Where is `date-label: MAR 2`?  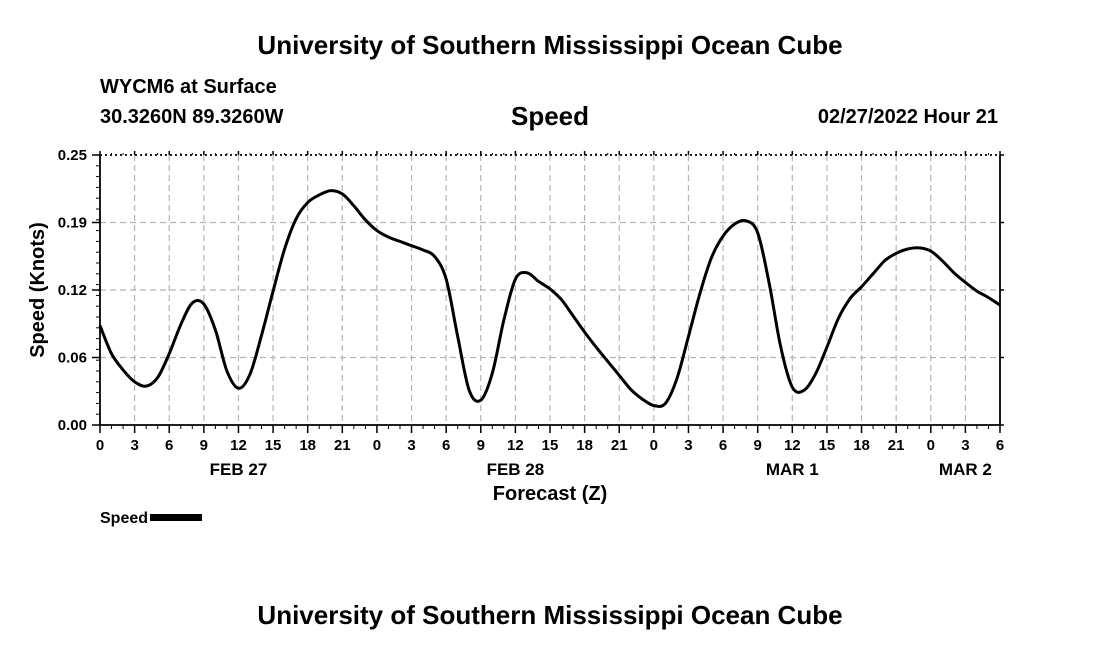 date-label: MAR 2 is located at coordinates (965, 469).